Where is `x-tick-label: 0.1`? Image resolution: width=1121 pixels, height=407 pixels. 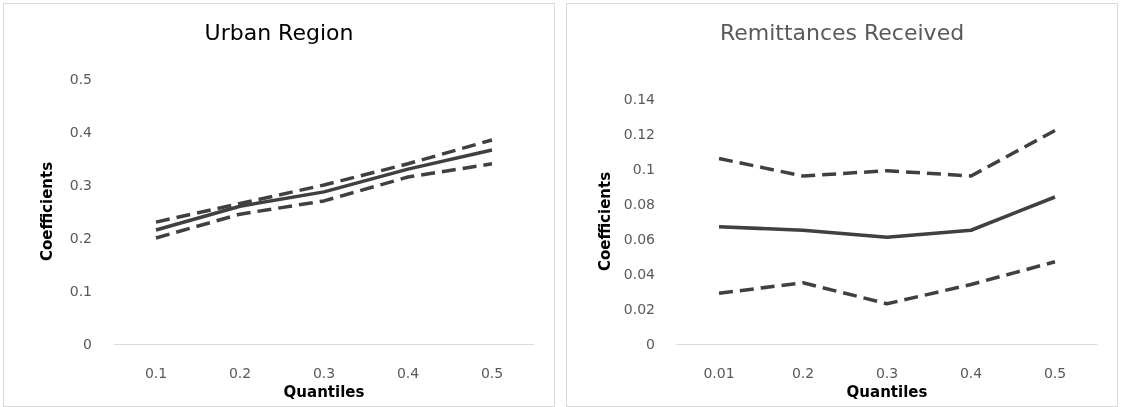 x-tick-label: 0.1 is located at coordinates (156, 373).